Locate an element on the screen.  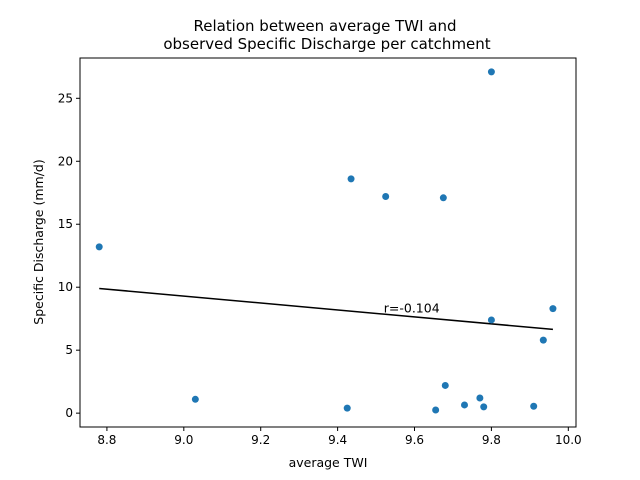
x-axis: 8.8 9.0 9.2 9.4 9.6 9.8 10.0 is located at coordinates (339, 437).